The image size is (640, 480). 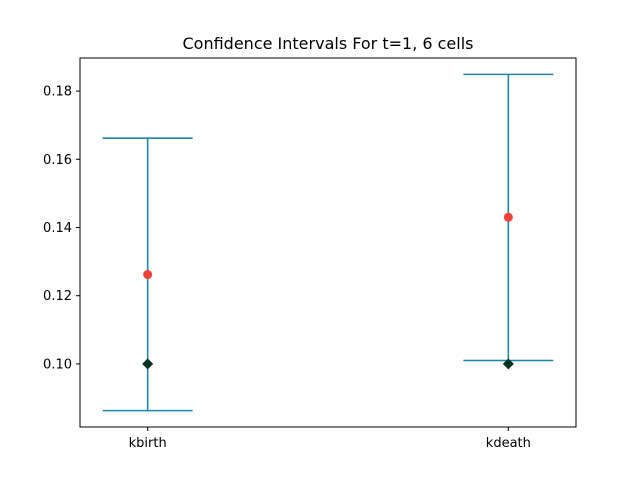 What do you see at coordinates (57, 160) in the screenshot?
I see `y-tick-label: 0.16` at bounding box center [57, 160].